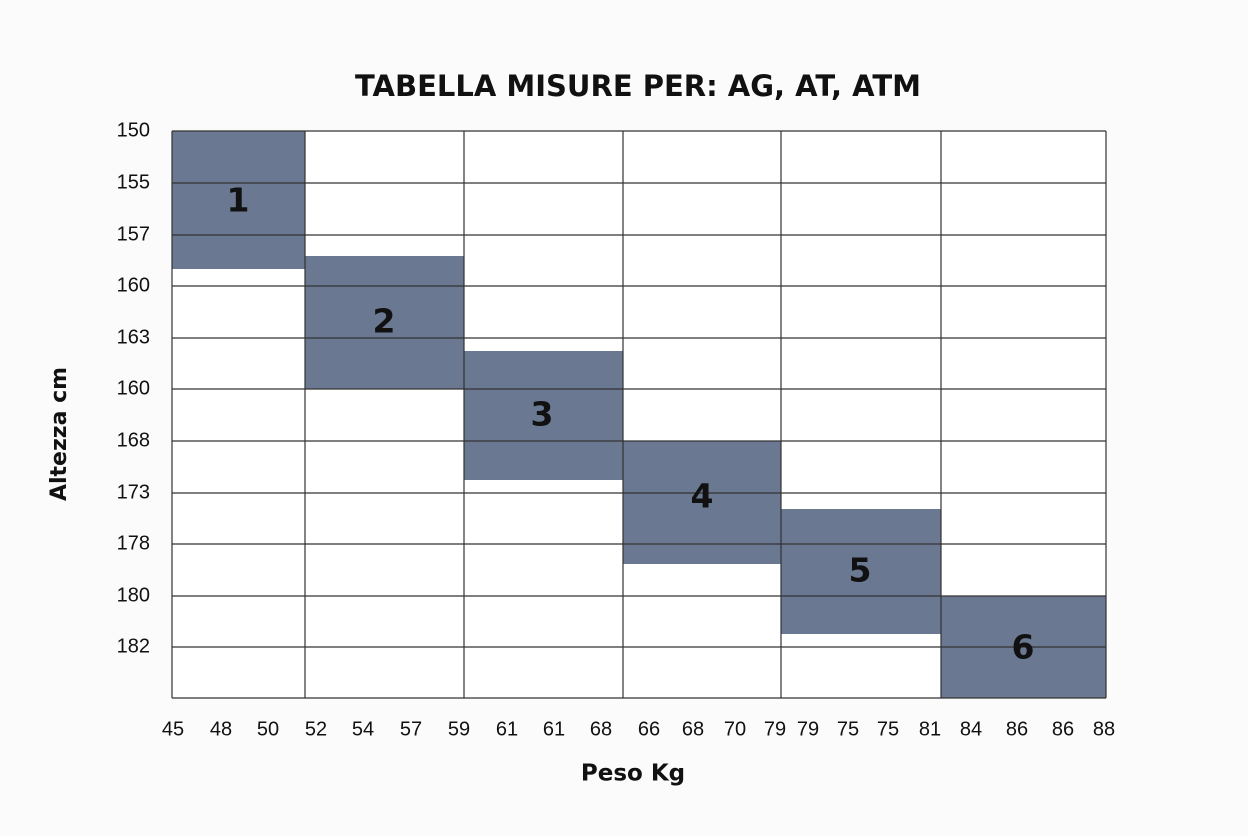  I want to click on y-tick-label: 178, so click(133, 543).